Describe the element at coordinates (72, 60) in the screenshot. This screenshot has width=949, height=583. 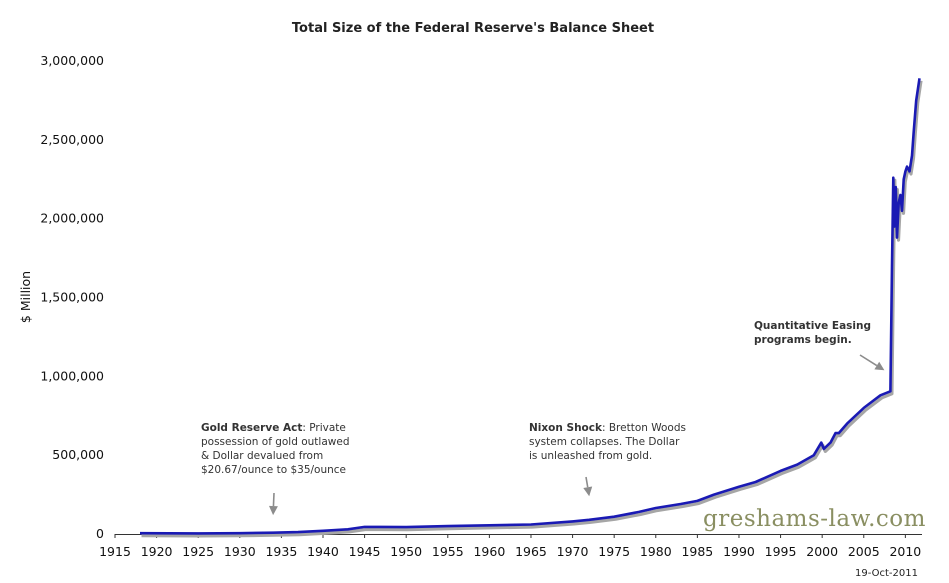
I see `y-tick-label: 3,000,000` at that location.